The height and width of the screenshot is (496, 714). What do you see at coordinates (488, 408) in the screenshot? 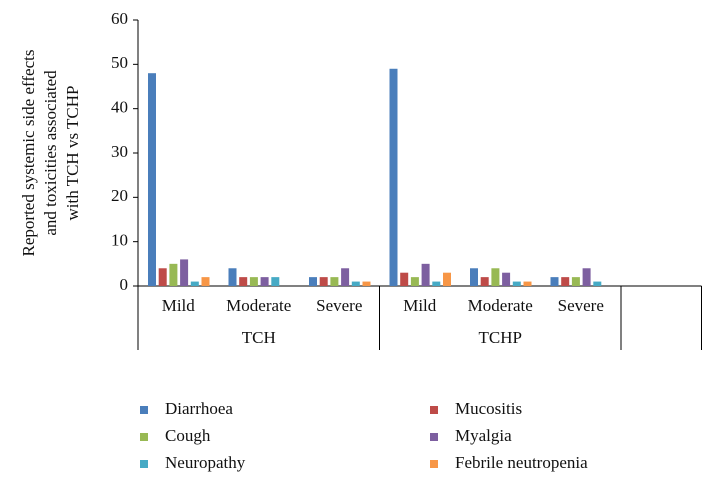
I see `legend-label: Mucositis` at bounding box center [488, 408].